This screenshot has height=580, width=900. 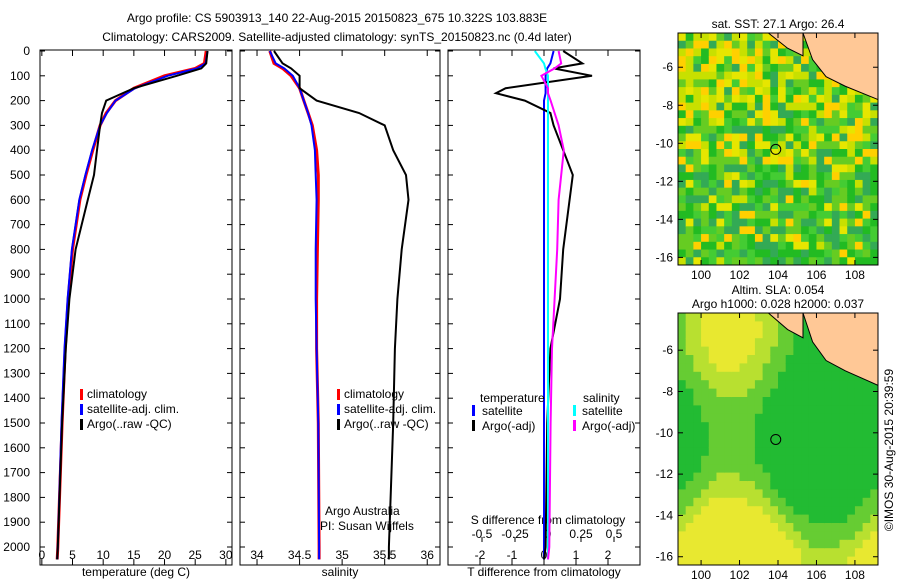 I want to click on sla_map-ytick-label: -16, so click(x=665, y=557).